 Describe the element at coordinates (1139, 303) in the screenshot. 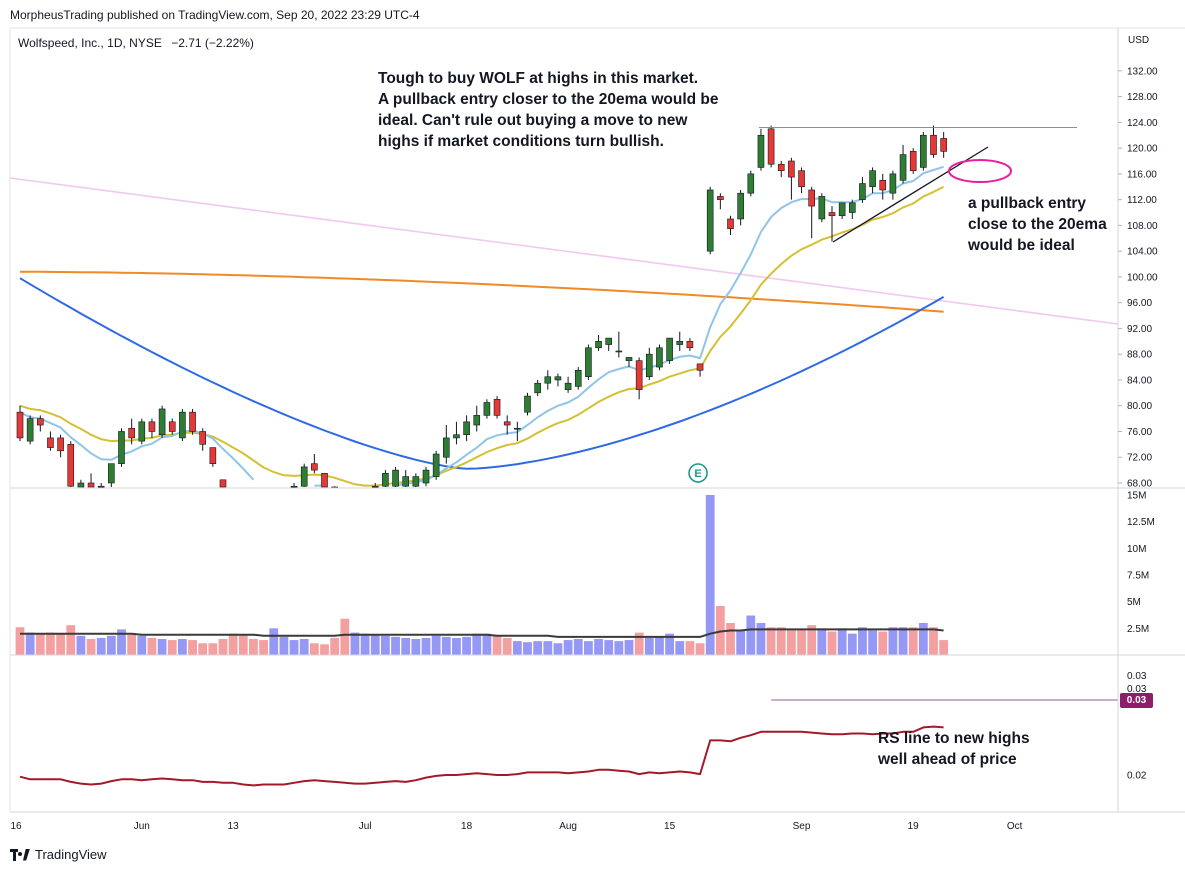

I see `price-tick-label: 96.00` at that location.